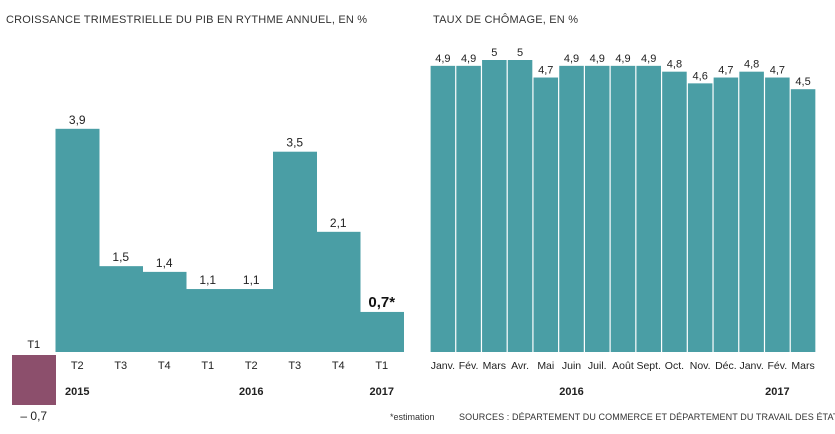 The width and height of the screenshot is (835, 434). Describe the element at coordinates (623, 366) in the screenshot. I see `unemployment-month-label: Août` at that location.